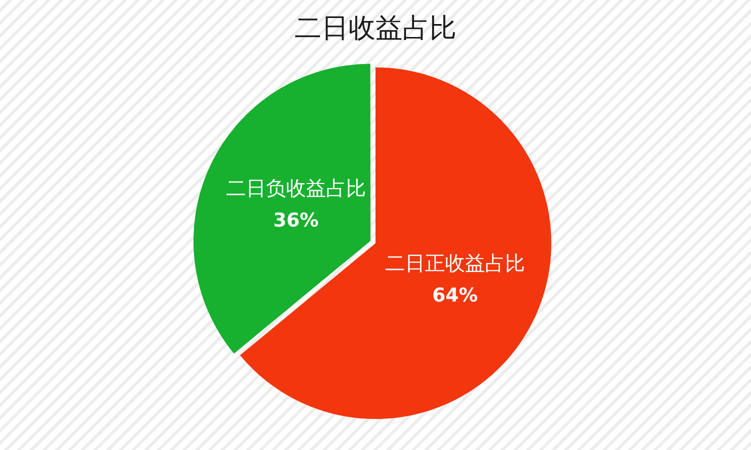  Describe the element at coordinates (296, 188) in the screenshot. I see `slice-label: 二日负收益占比` at that location.